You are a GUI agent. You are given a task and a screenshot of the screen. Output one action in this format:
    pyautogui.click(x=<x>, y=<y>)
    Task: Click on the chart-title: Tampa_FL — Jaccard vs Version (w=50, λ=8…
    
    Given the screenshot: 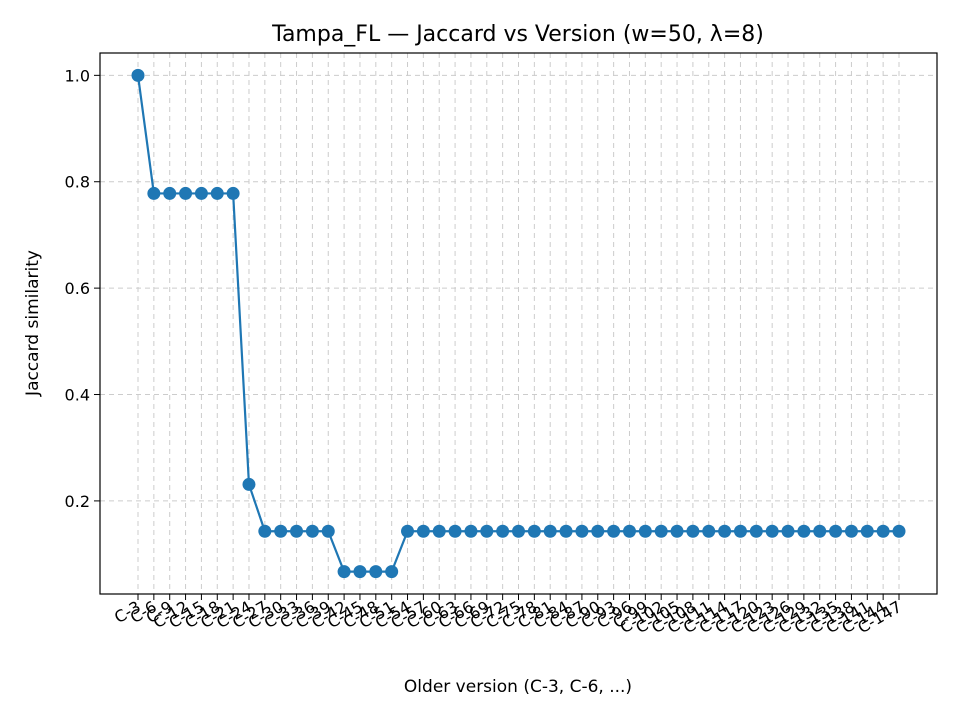 What is the action you would take?
    pyautogui.click(x=517, y=34)
    